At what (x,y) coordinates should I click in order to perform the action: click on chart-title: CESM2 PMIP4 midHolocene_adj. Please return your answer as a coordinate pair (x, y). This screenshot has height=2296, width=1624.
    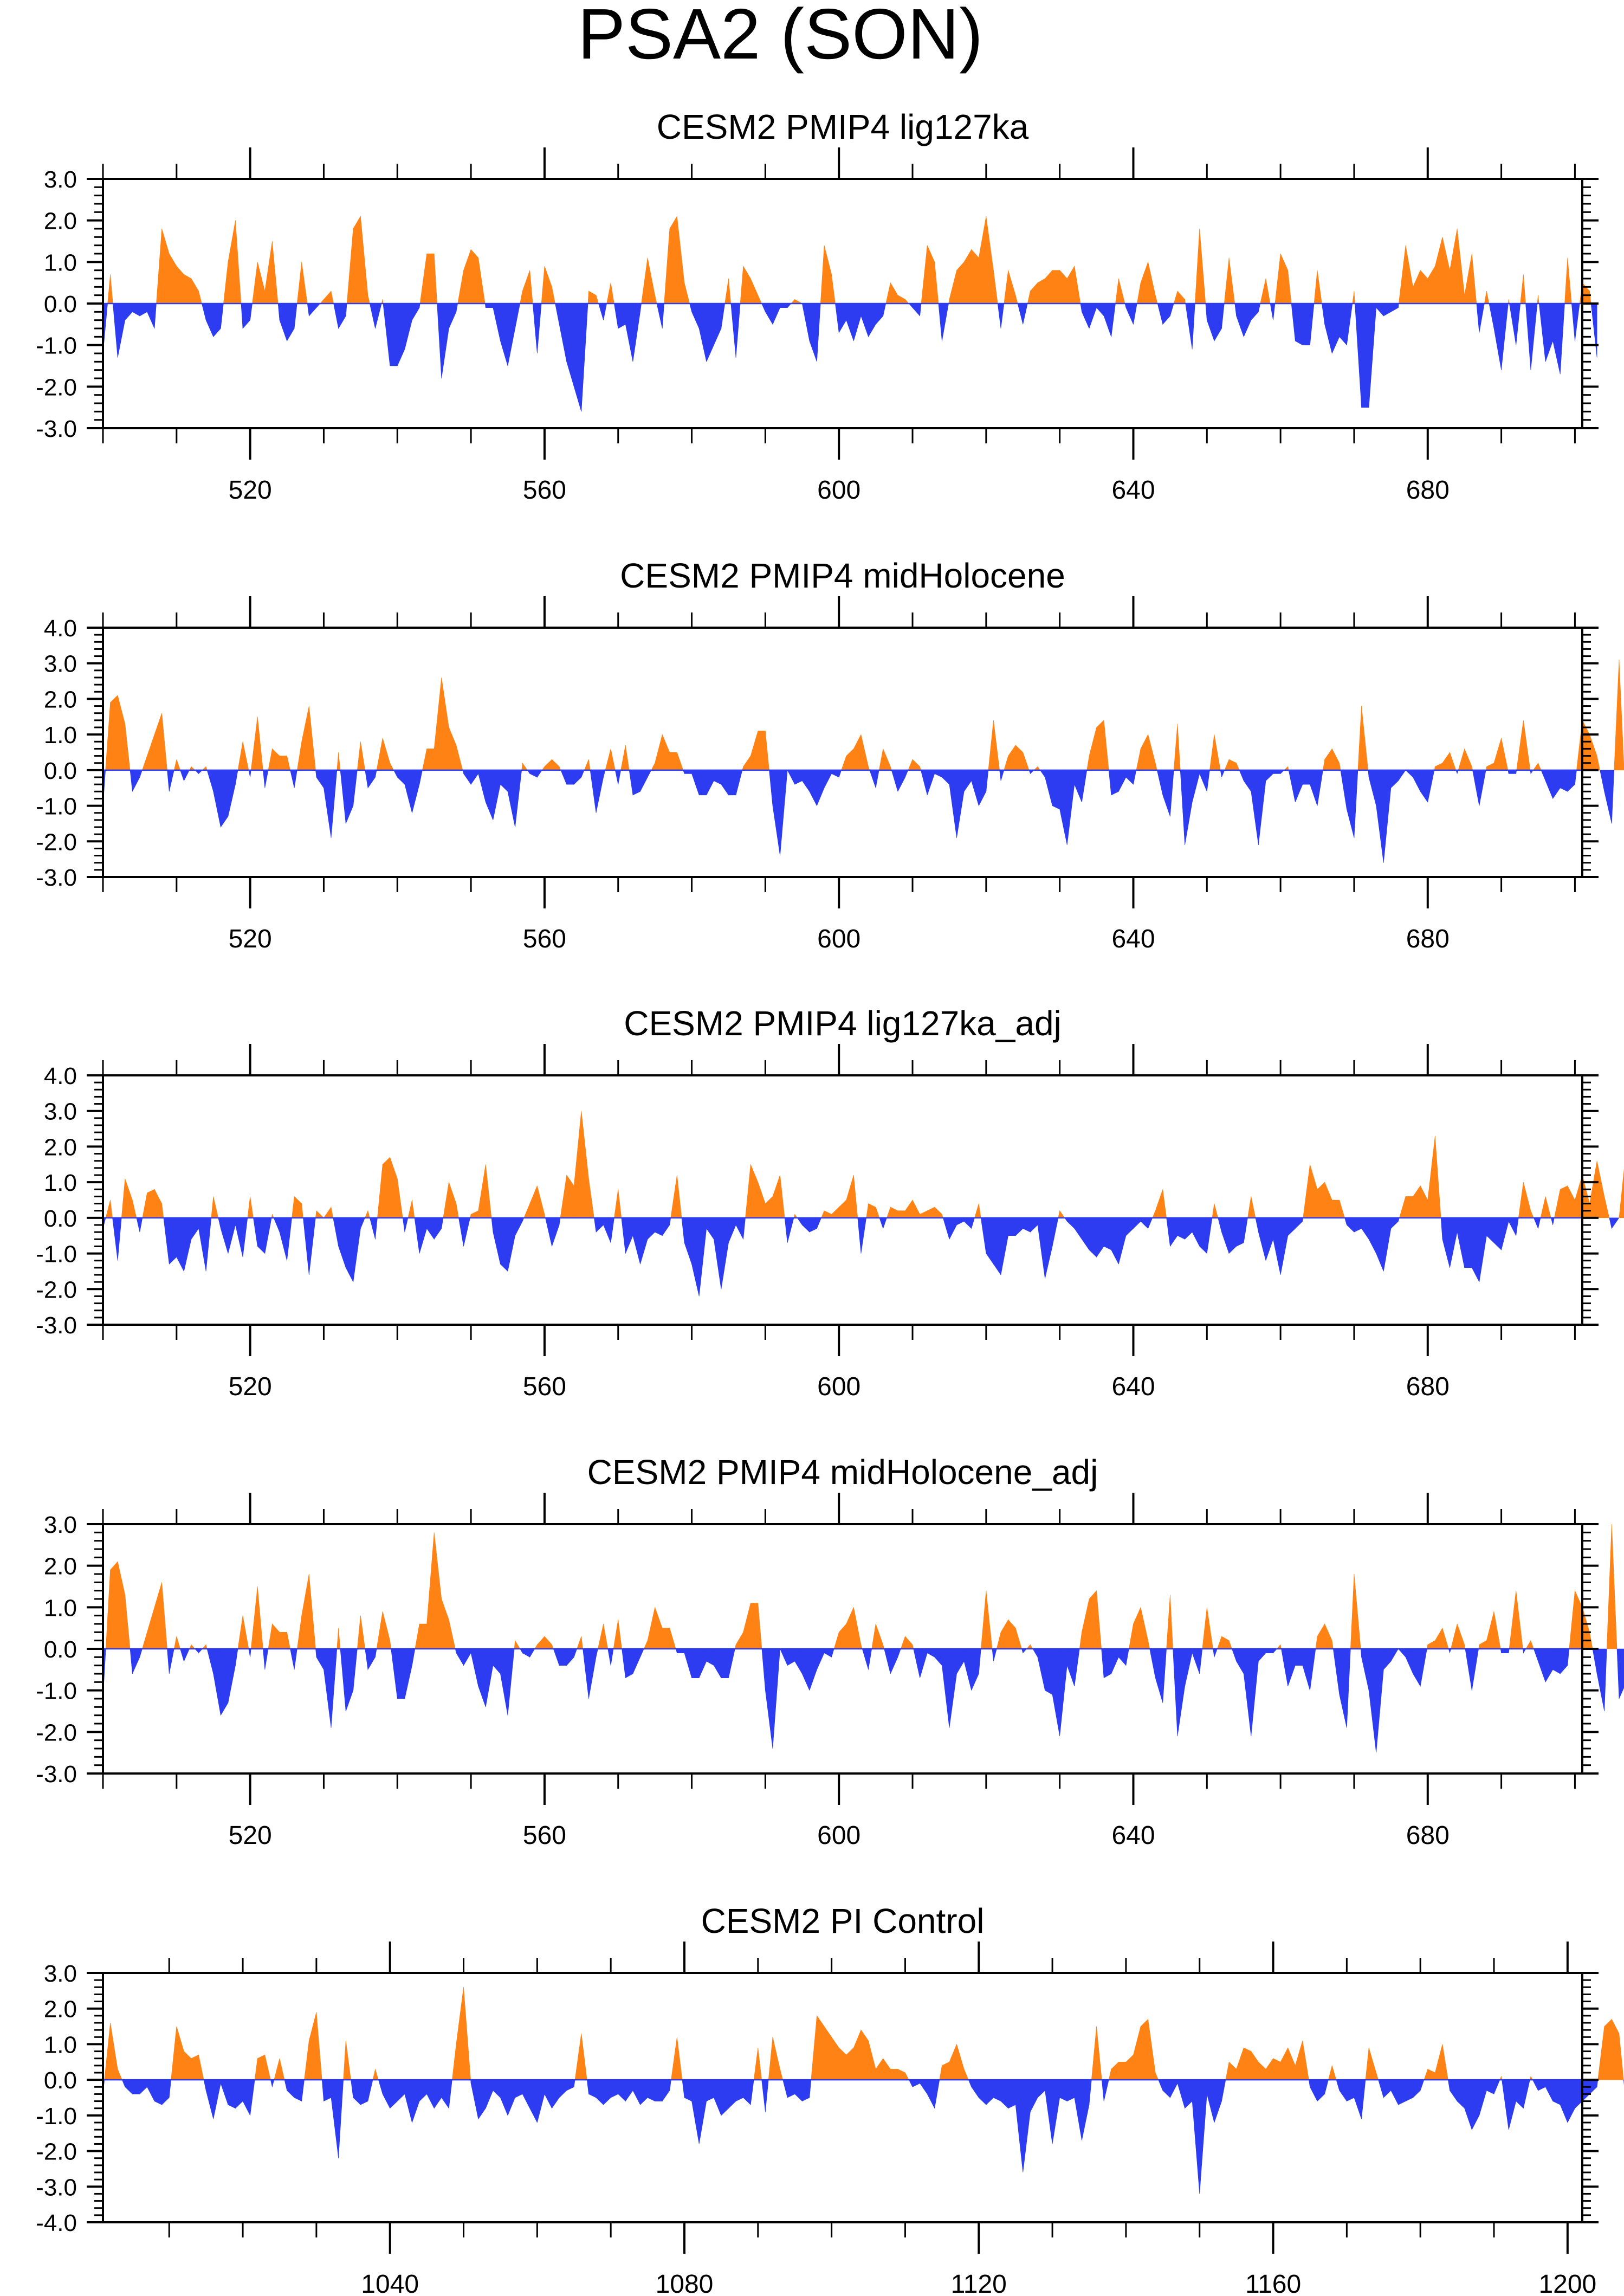
    Looking at the image, I should click on (842, 1472).